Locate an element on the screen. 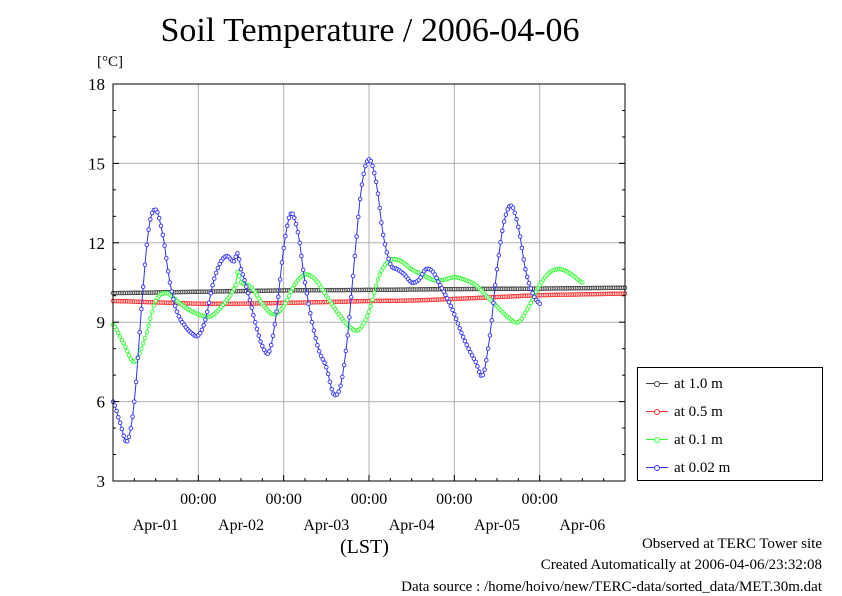 Image resolution: width=842 pixels, height=596 pixels. legend-item-0-5m: at 0.5 m is located at coordinates (684, 412).